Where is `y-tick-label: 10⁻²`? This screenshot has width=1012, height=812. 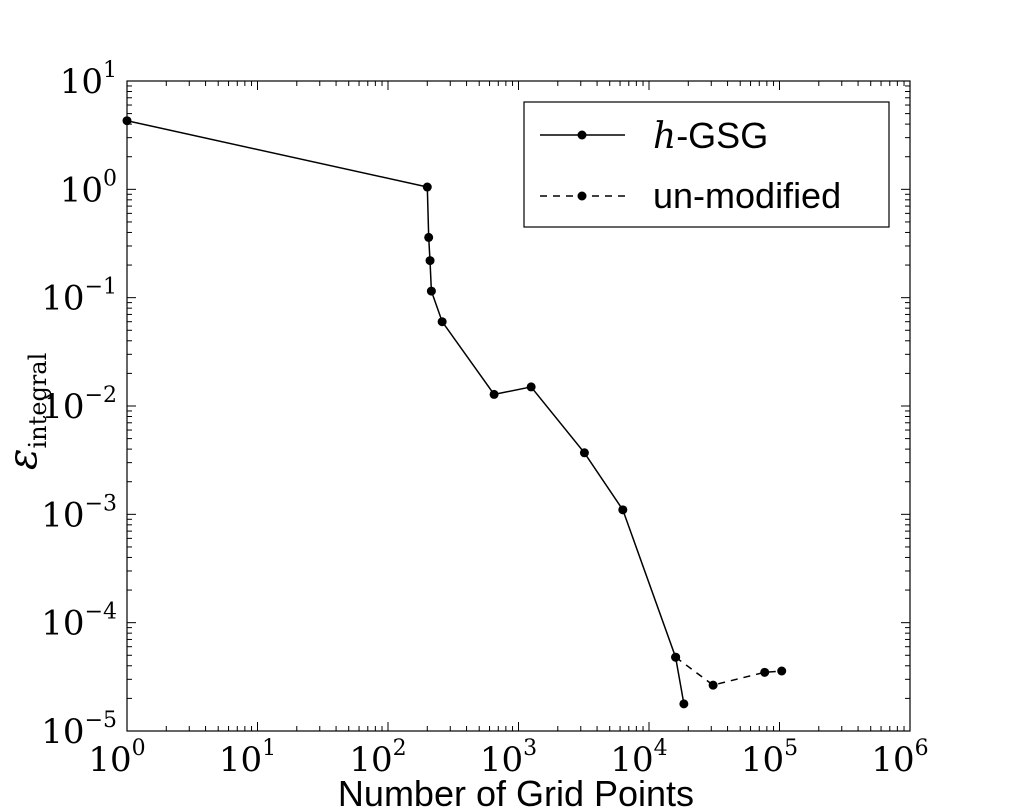 y-tick-label: 10⁻² is located at coordinates (79, 405).